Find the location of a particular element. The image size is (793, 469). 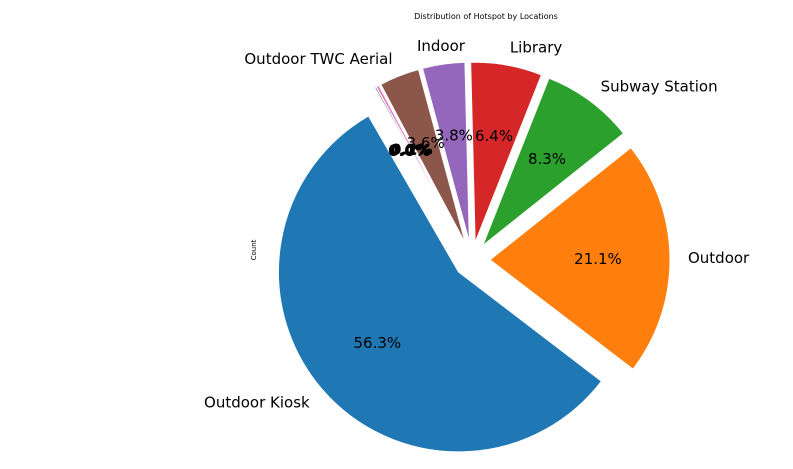

slice-percent-label: 8.3% is located at coordinates (547, 159).